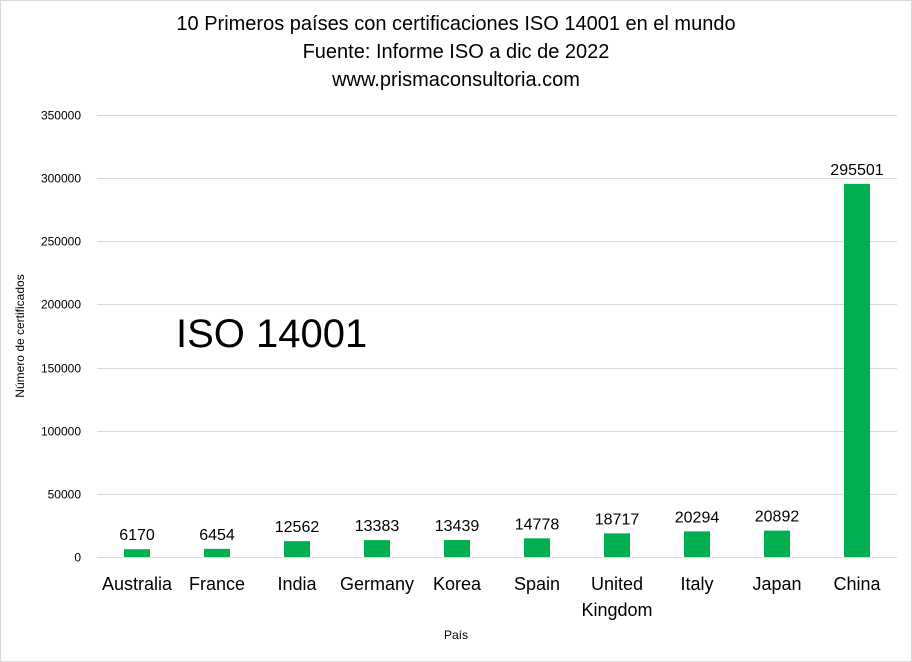 The height and width of the screenshot is (662, 912). Describe the element at coordinates (537, 524) in the screenshot. I see `data-label: 14778` at that location.